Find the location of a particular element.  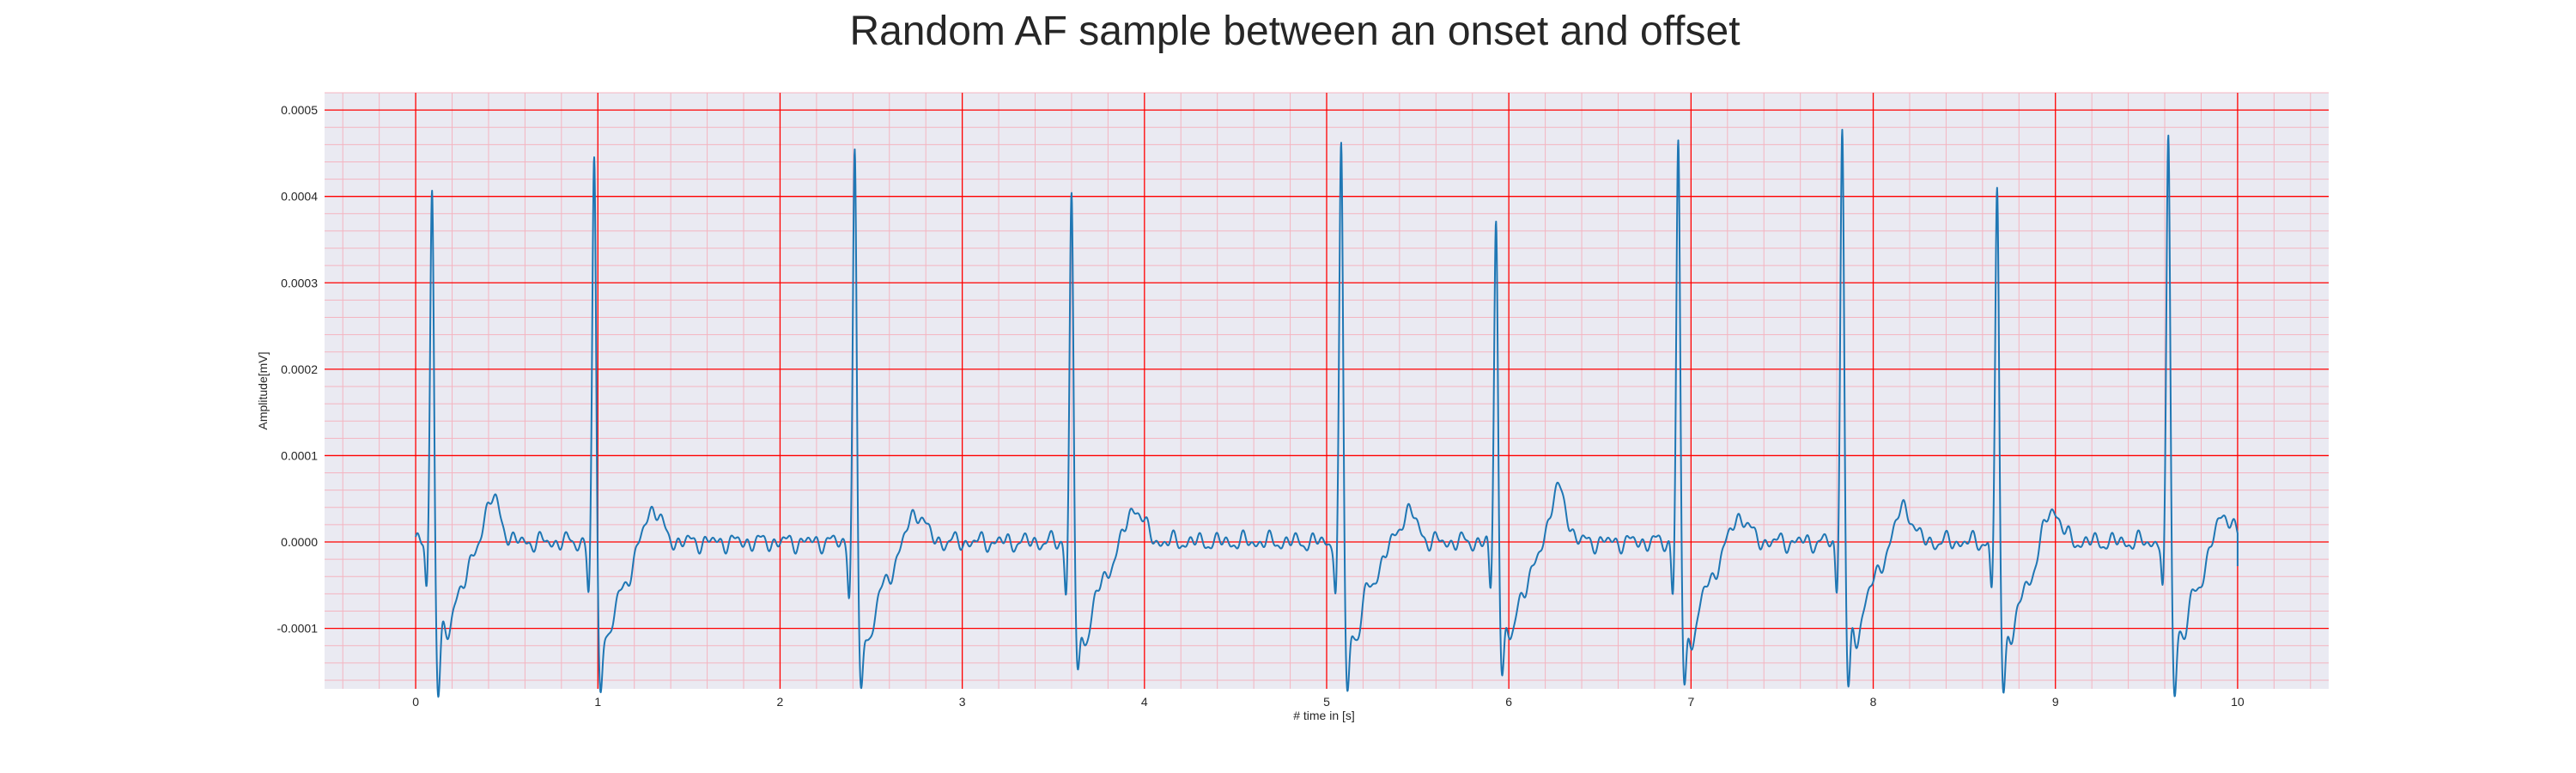

y-tick-label: 0.0005 is located at coordinates (300, 110).